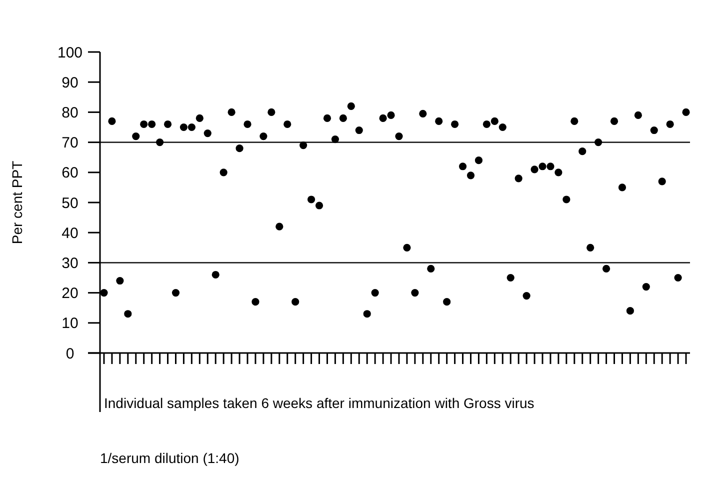  Describe the element at coordinates (319, 403) in the screenshot. I see `x-axis-title: Individual samples taken 6 weeks after immunization with Gross virus` at that location.